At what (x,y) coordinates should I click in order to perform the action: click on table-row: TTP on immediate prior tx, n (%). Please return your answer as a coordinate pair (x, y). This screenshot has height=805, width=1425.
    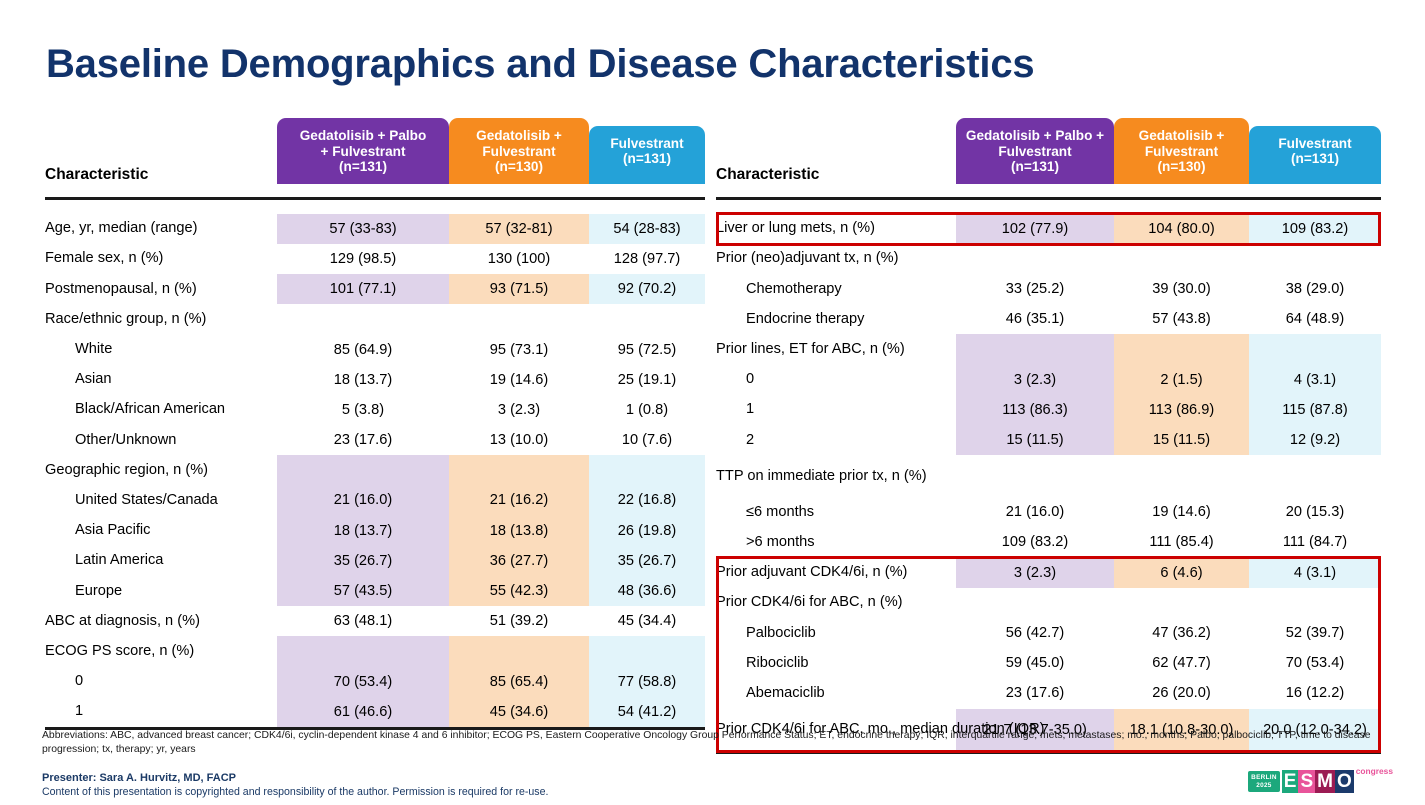
    Looking at the image, I should click on (1048, 476).